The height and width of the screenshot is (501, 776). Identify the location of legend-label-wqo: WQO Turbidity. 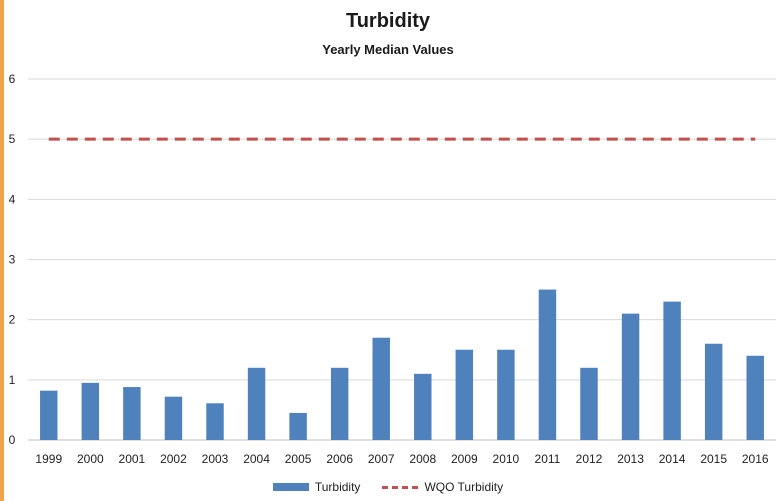
(464, 487).